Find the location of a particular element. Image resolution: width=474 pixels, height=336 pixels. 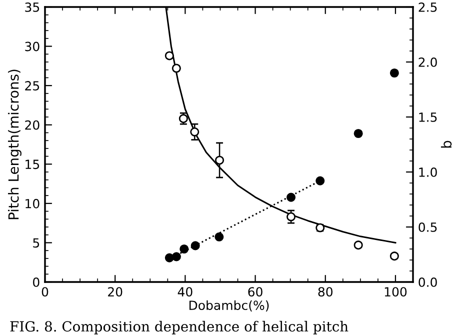

y-tick-label: 15 is located at coordinates (33, 165).